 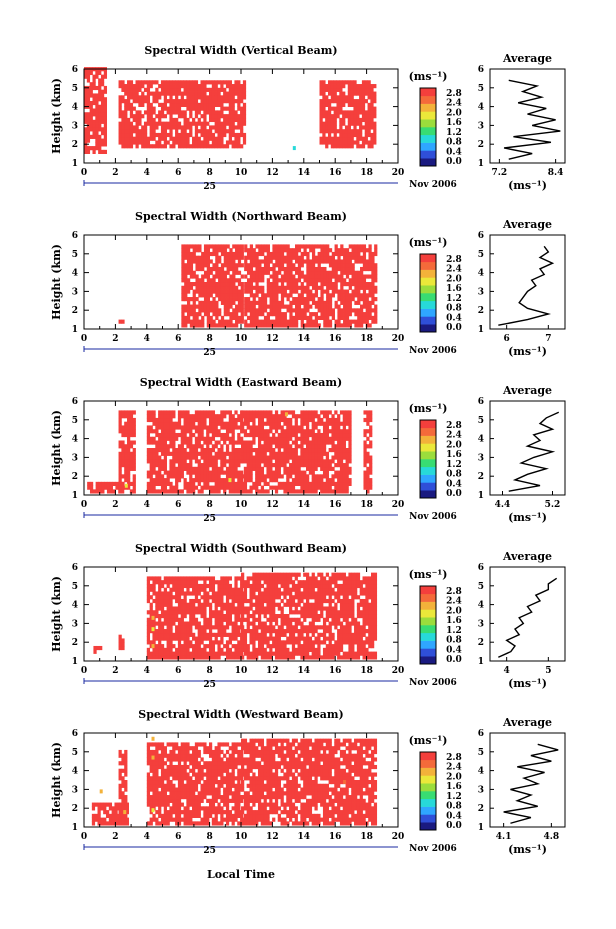 I want to click on colorbar-tick-label: 0.4, so click(x=454, y=152).